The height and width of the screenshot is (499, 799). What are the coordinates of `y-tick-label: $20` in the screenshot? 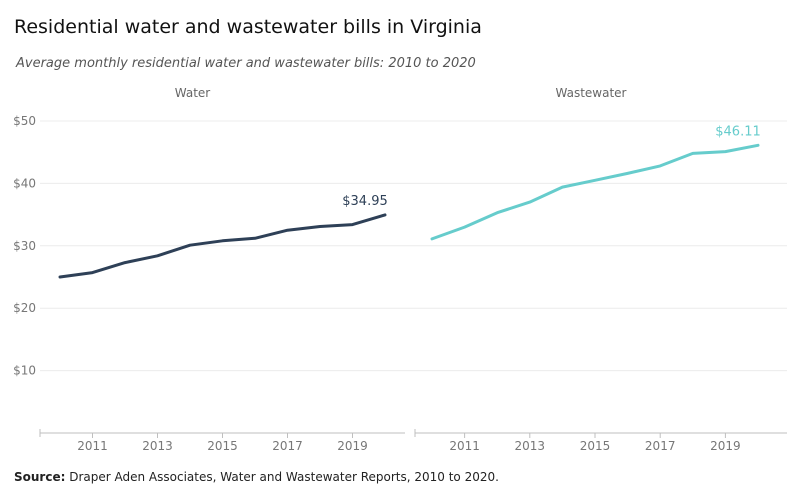 It's located at (24, 308).